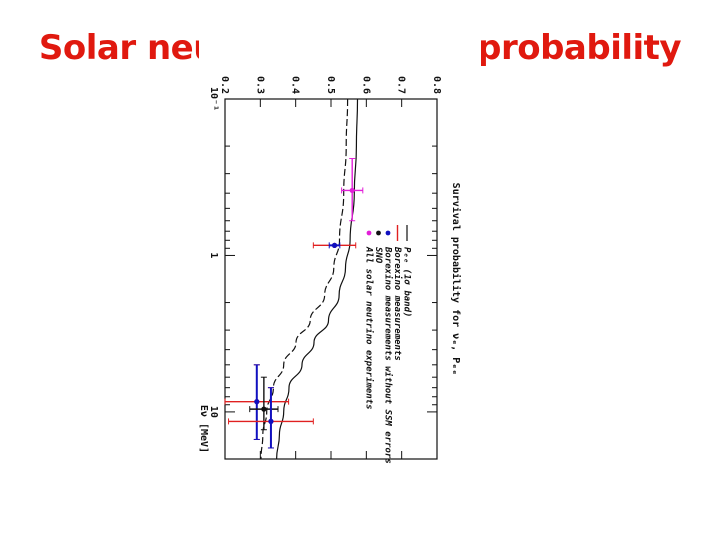  What do you see at coordinates (204, 429) in the screenshot?
I see `x-axis-label: Eν [MeV]` at bounding box center [204, 429].